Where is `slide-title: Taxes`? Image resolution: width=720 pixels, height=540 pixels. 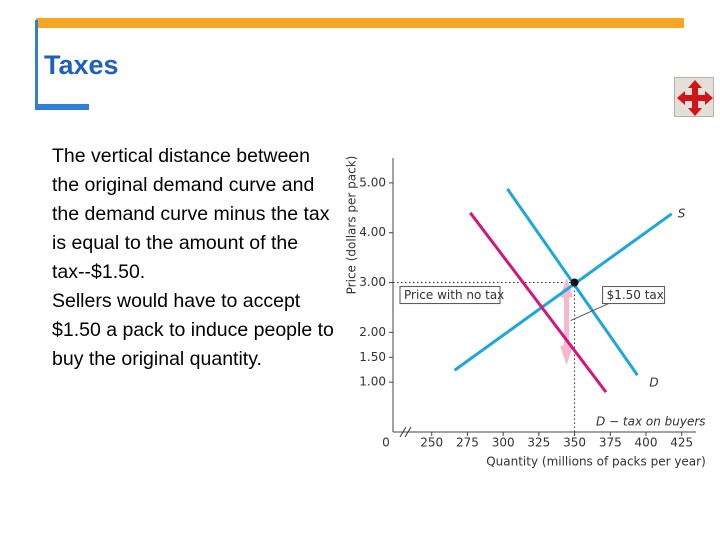
slide-title: Taxes is located at coordinates (81, 65).